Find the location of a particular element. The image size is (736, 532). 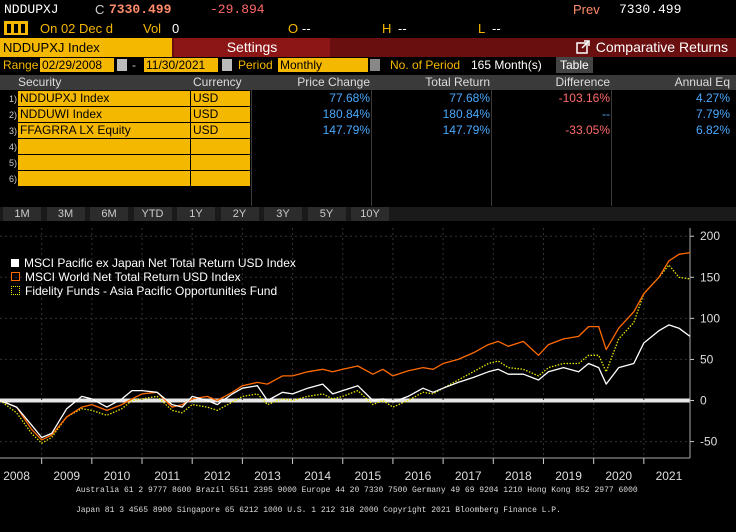

col-price-change: Price Change is located at coordinates (333, 82).